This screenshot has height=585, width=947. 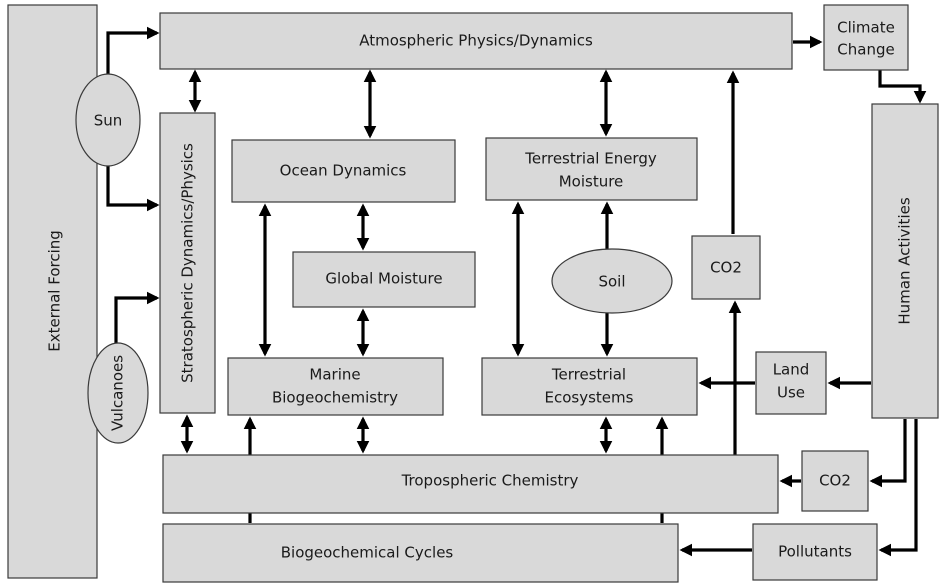 I want to click on node-label: Ecosystems, so click(x=589, y=398).